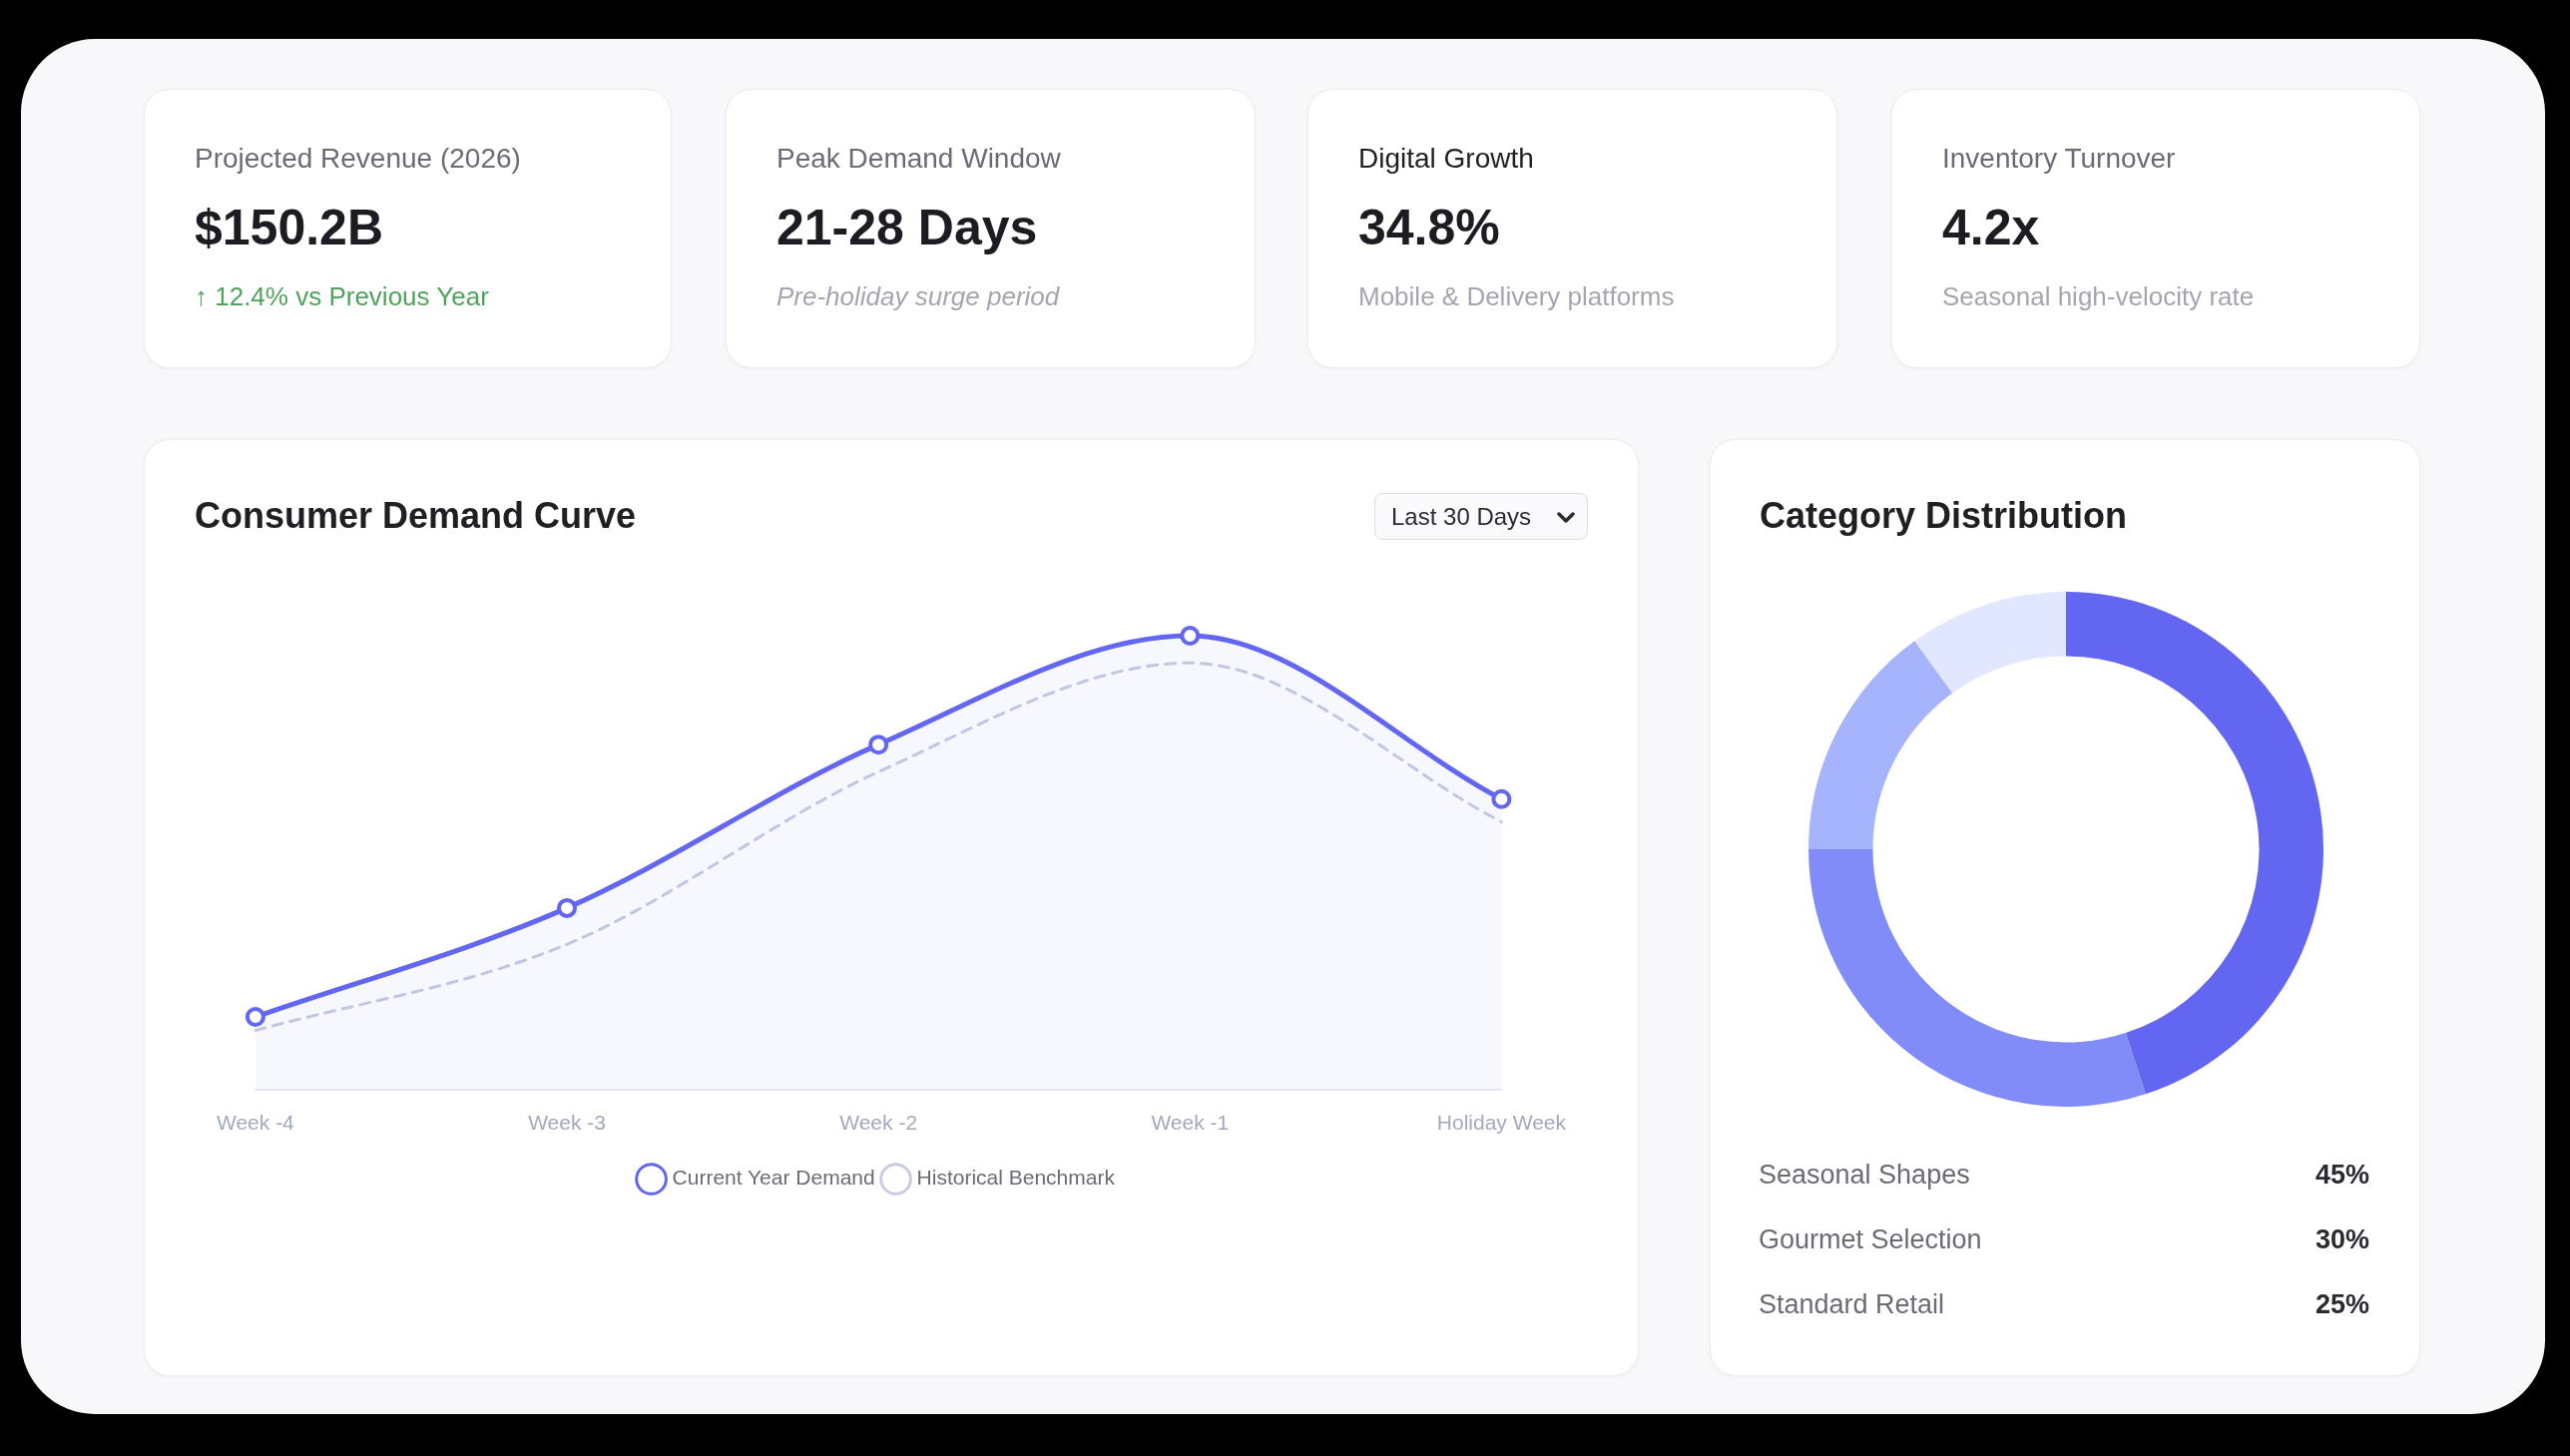 The width and height of the screenshot is (2570, 1456). Describe the element at coordinates (1944, 516) in the screenshot. I see `chart-title: Category Distribution` at that location.